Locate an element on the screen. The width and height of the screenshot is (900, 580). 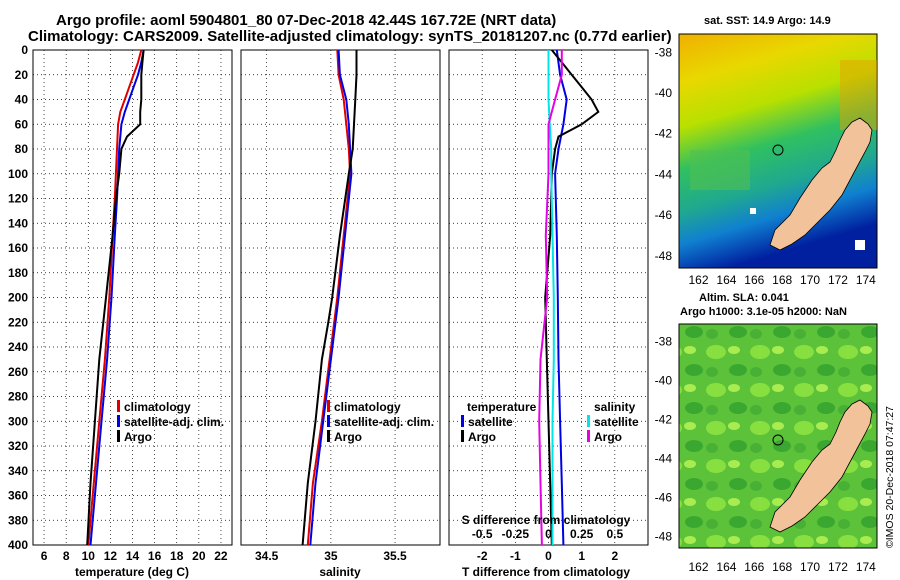
sst-map is located at coordinates (778, 151).